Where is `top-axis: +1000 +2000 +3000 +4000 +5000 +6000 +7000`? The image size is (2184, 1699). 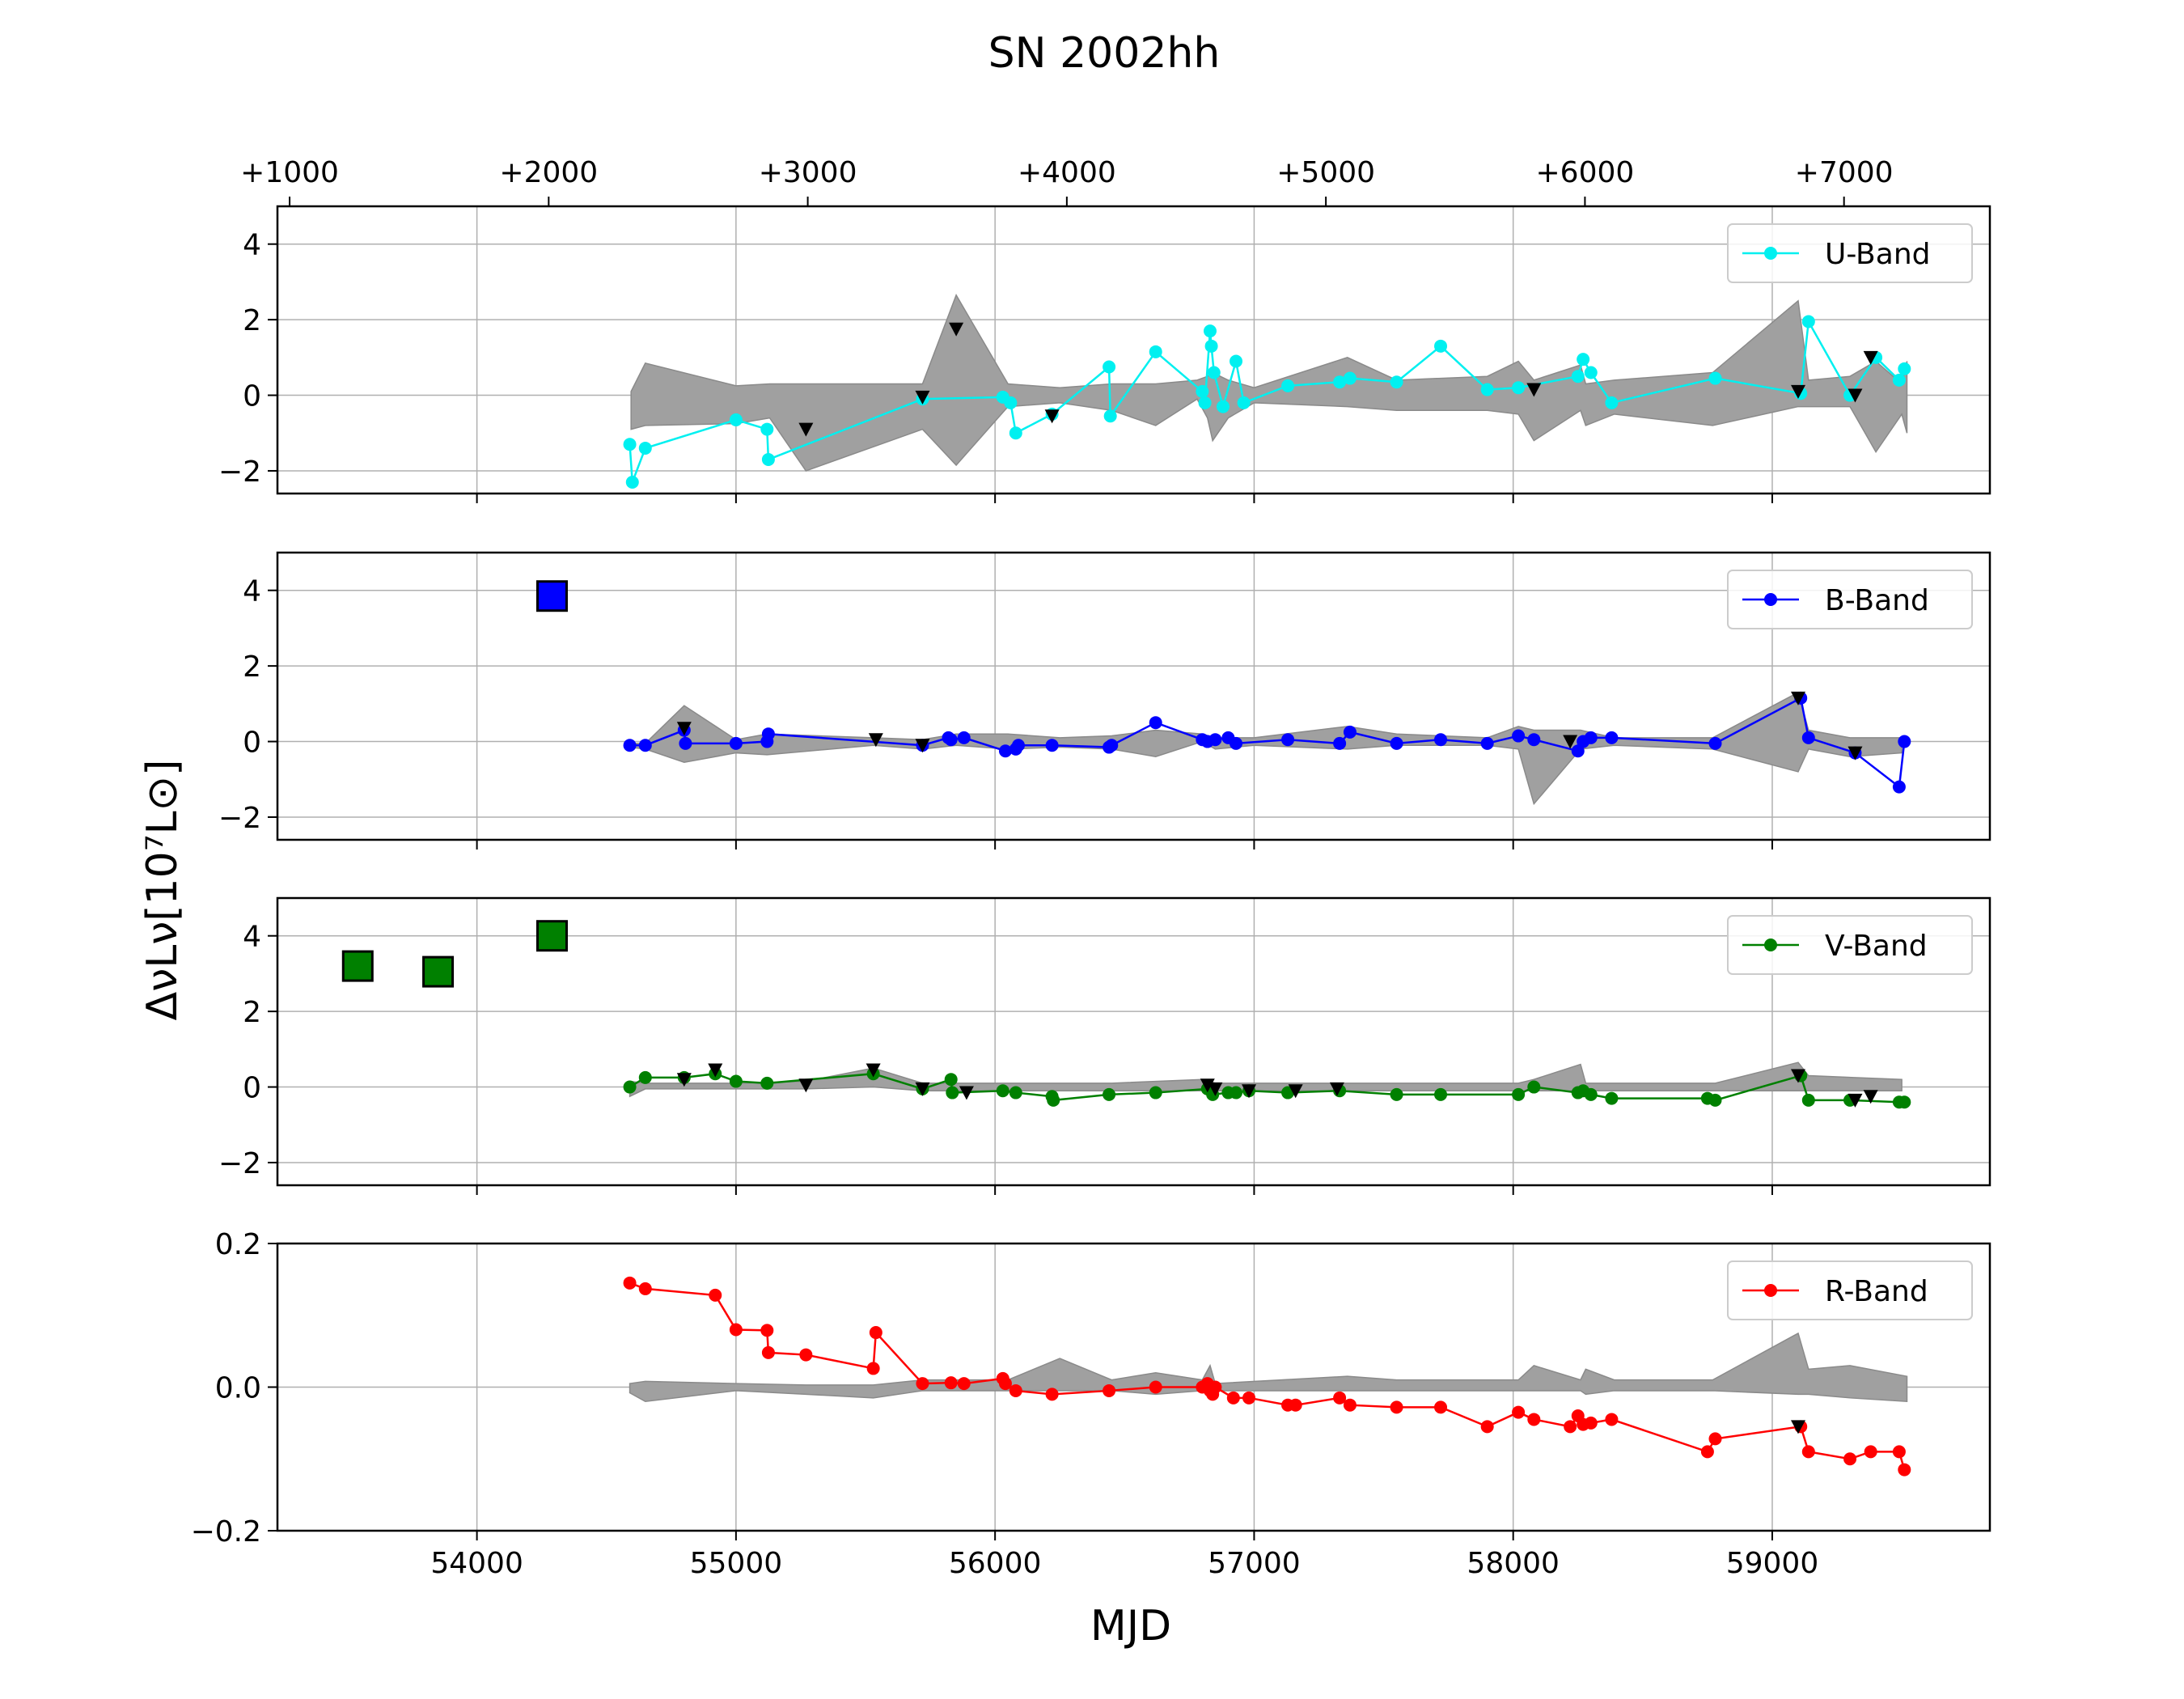
top-axis: +1000 +2000 +3000 +4000 +5000 +6000 +7000 is located at coordinates (1067, 181).